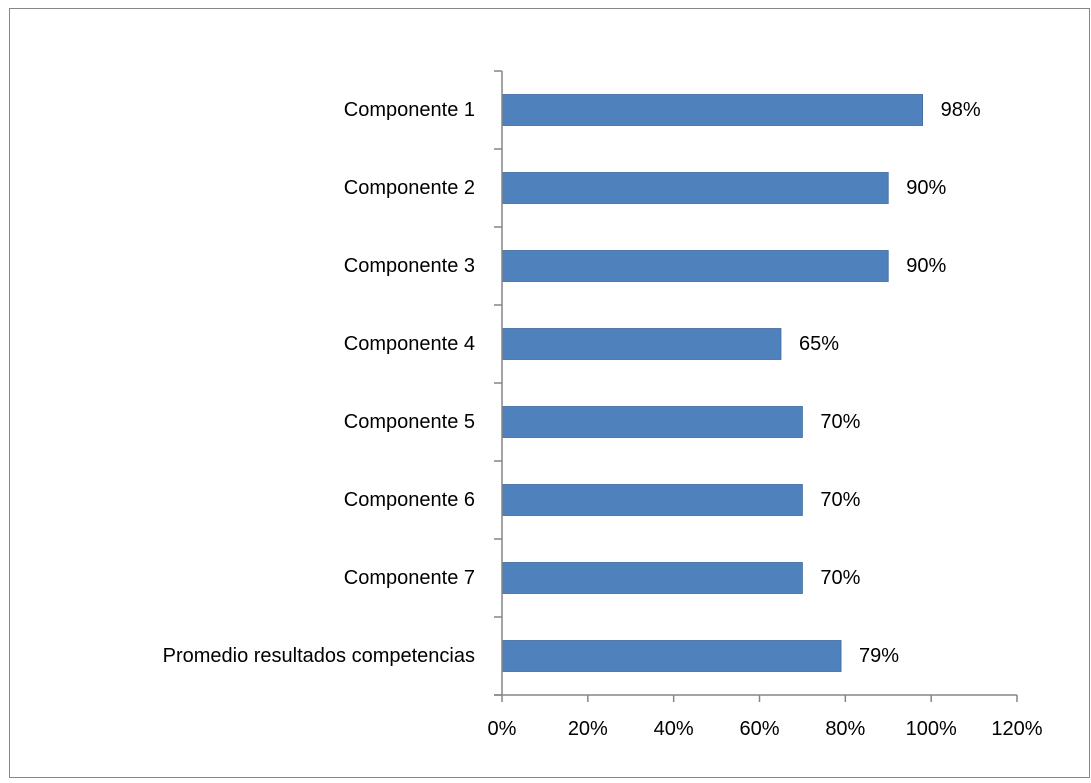 The image size is (1091, 783). Describe the element at coordinates (409, 110) in the screenshot. I see `category-label: Componente 1` at that location.